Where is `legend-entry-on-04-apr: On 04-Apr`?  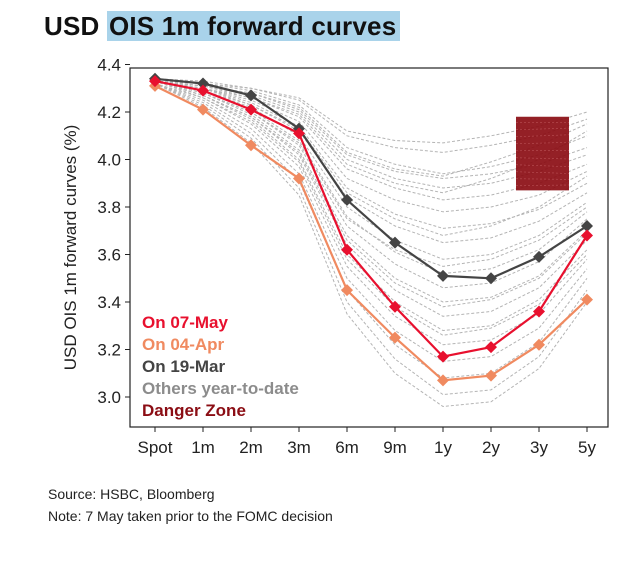 legend-entry-on-04-apr: On 04-Apr is located at coordinates (183, 344).